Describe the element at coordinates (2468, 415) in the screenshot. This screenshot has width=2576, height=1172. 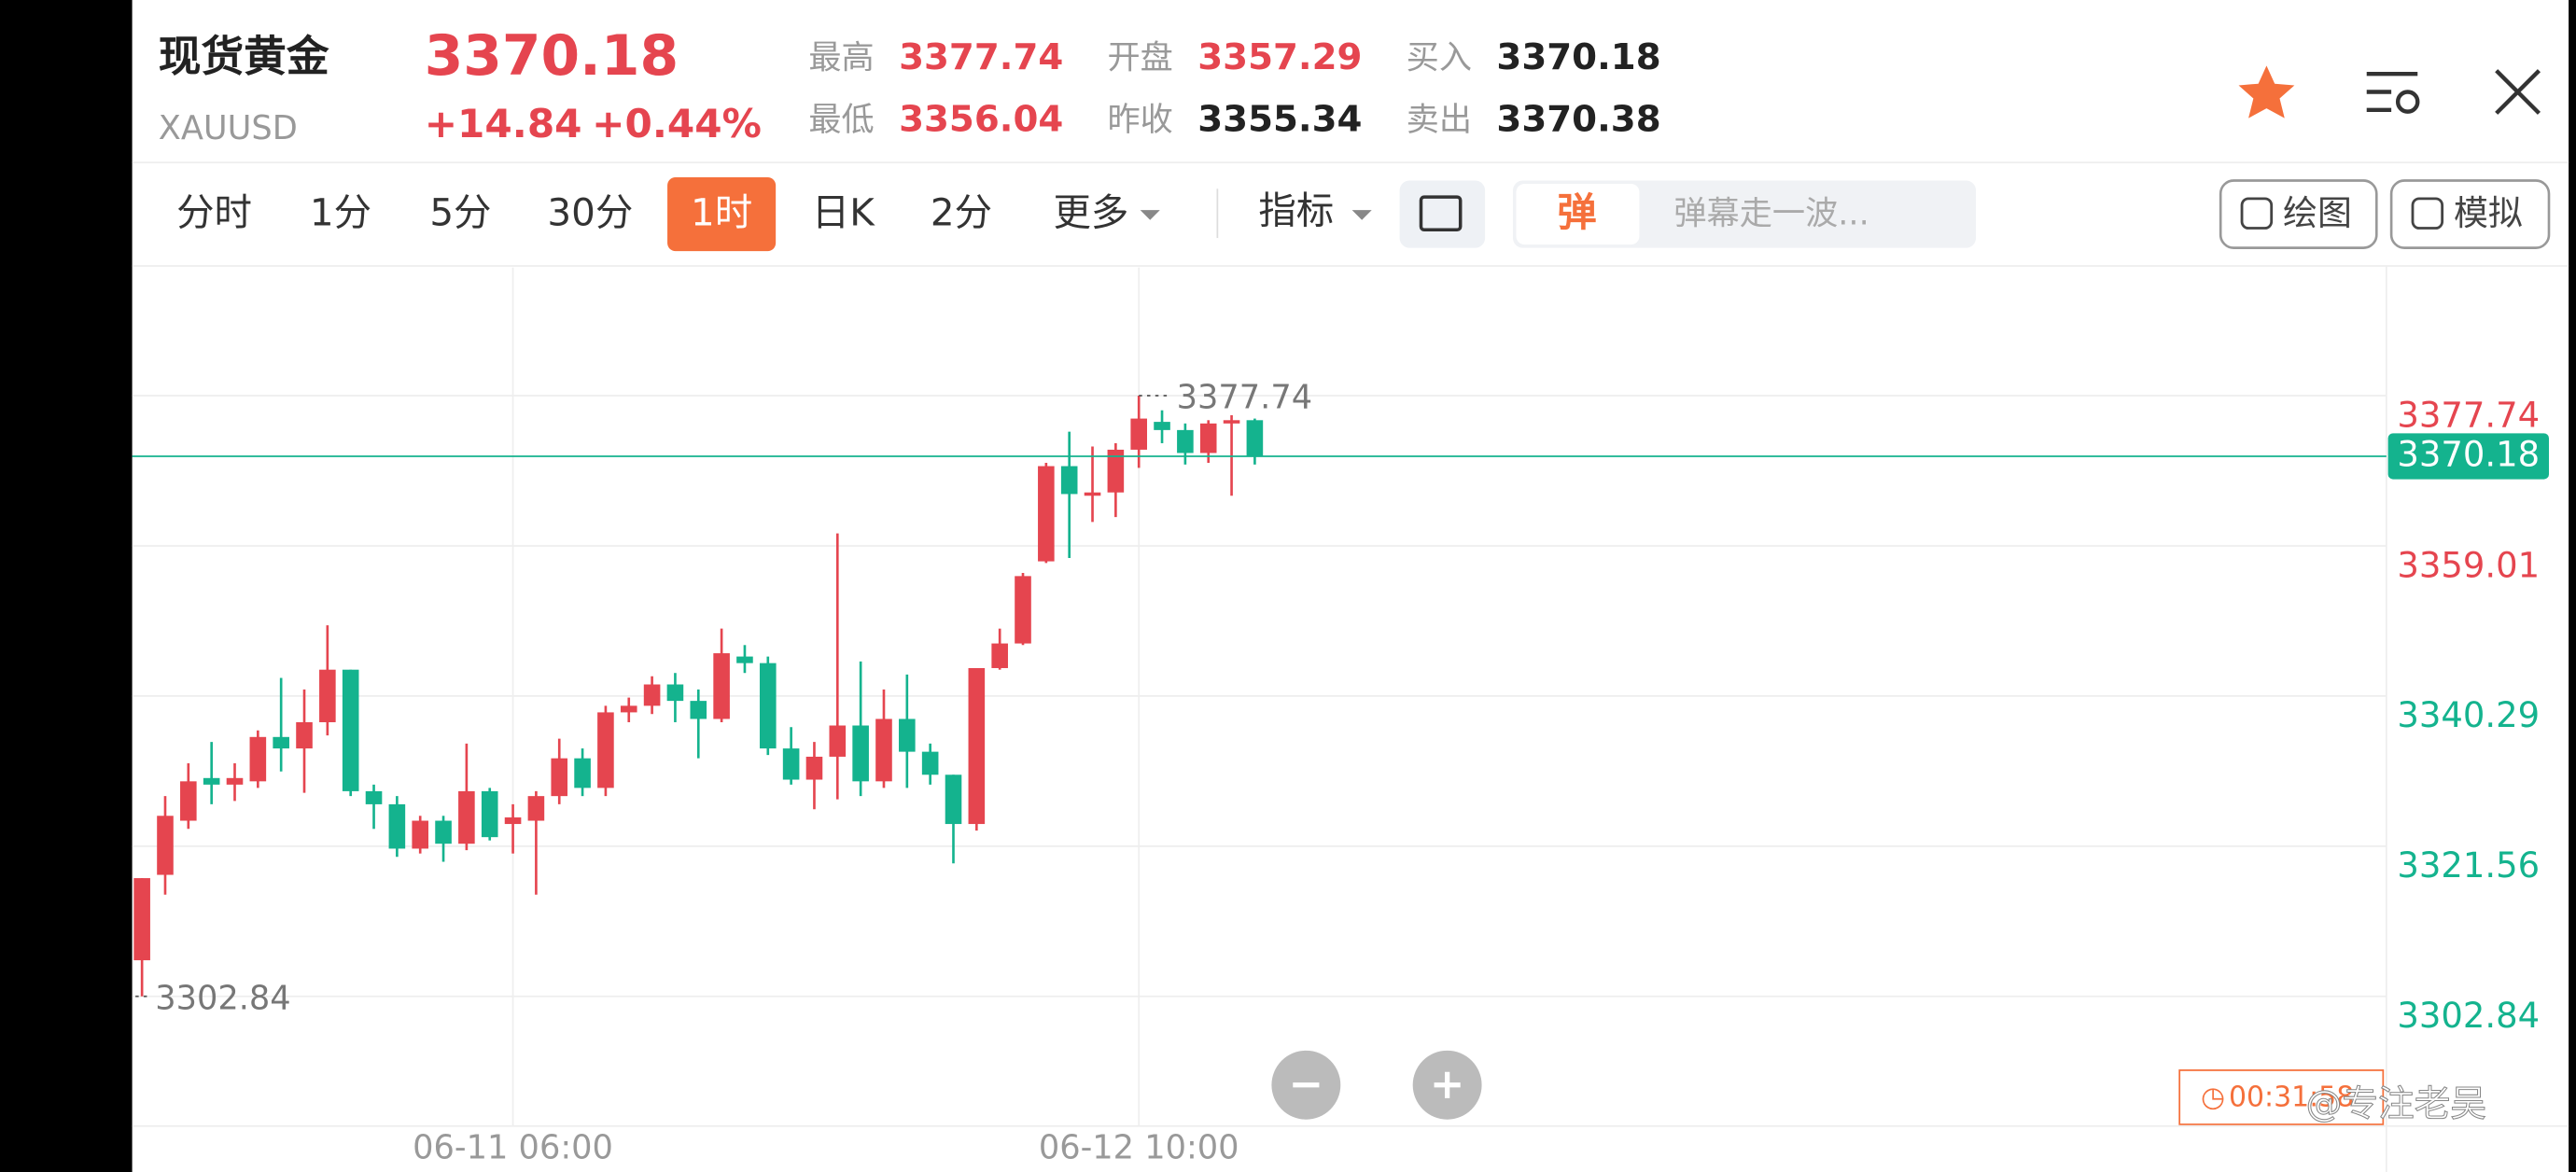
I see `y-tick-label: 3377.74` at that location.